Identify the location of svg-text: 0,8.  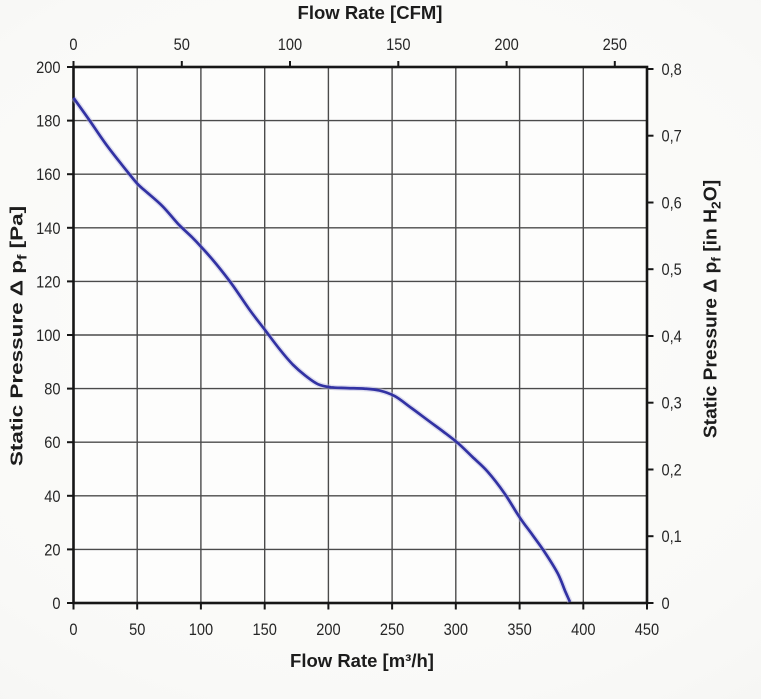
(672, 70).